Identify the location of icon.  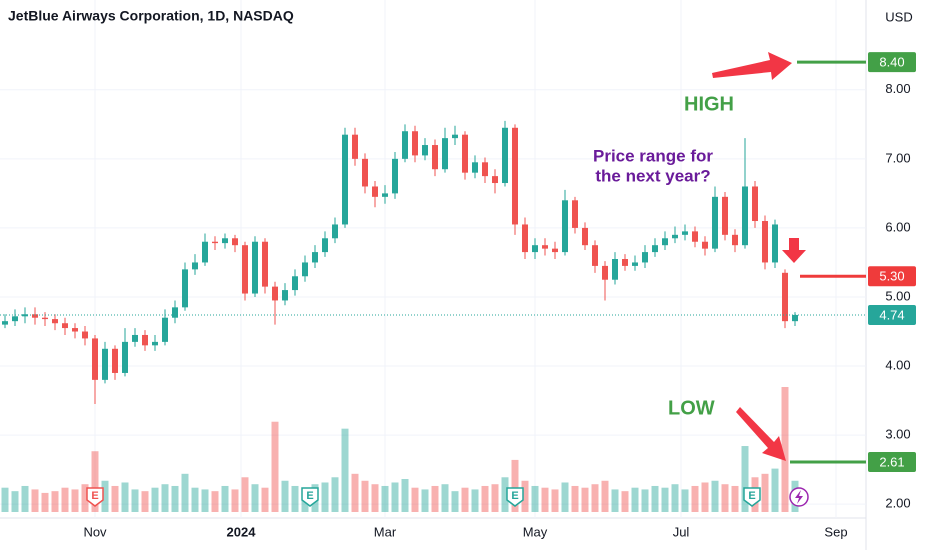
(799, 497).